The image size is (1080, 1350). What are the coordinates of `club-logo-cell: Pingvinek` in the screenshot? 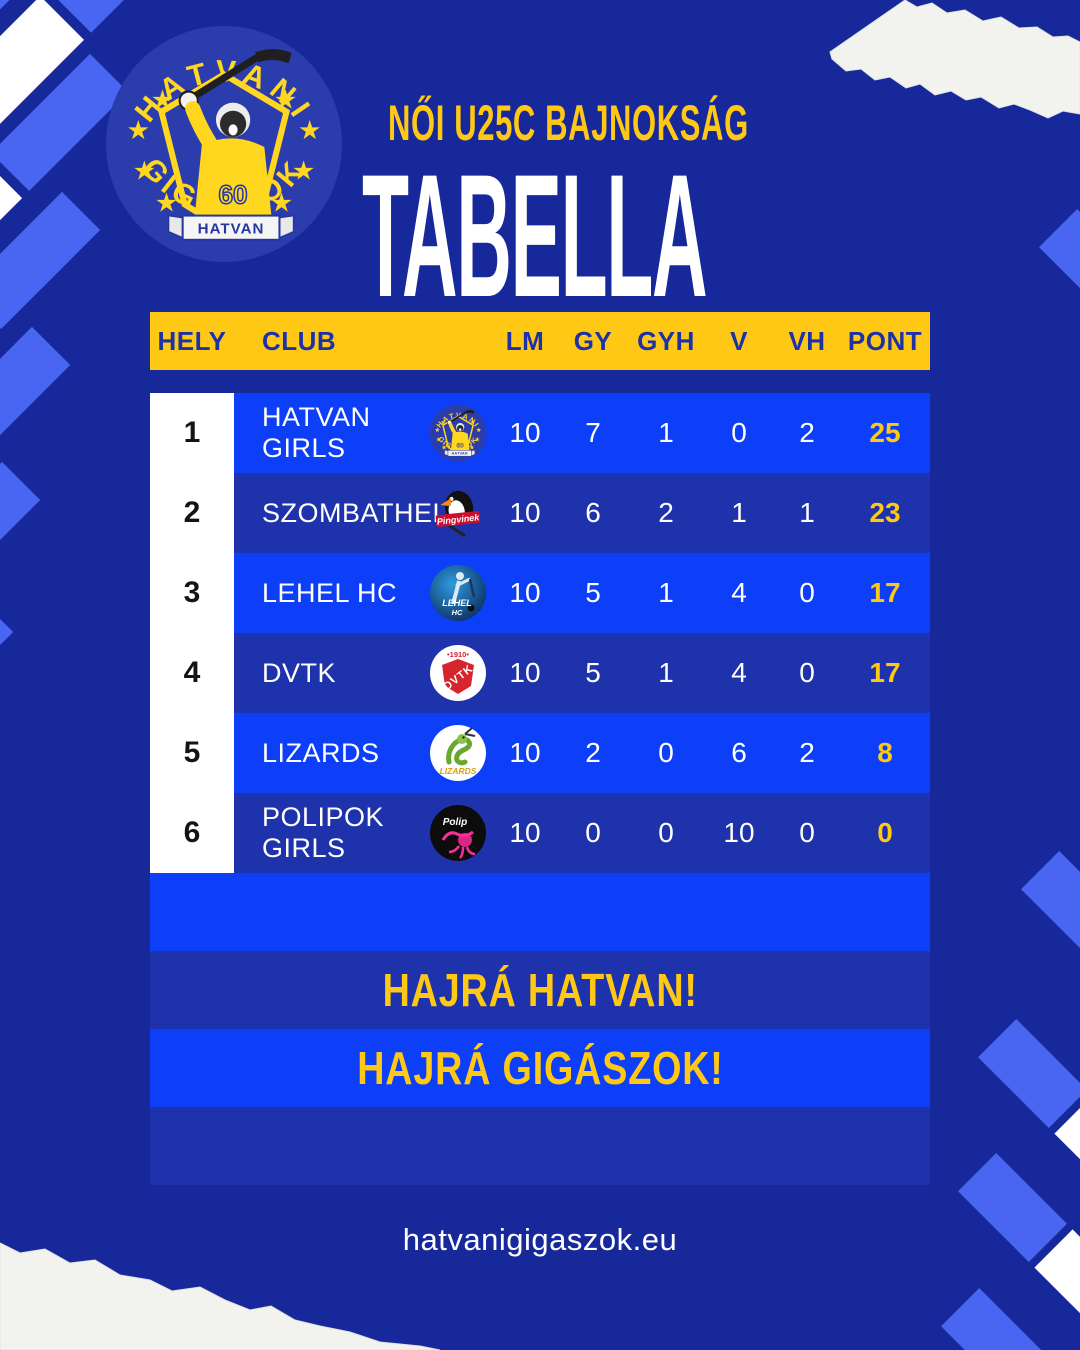 It's located at (458, 513).